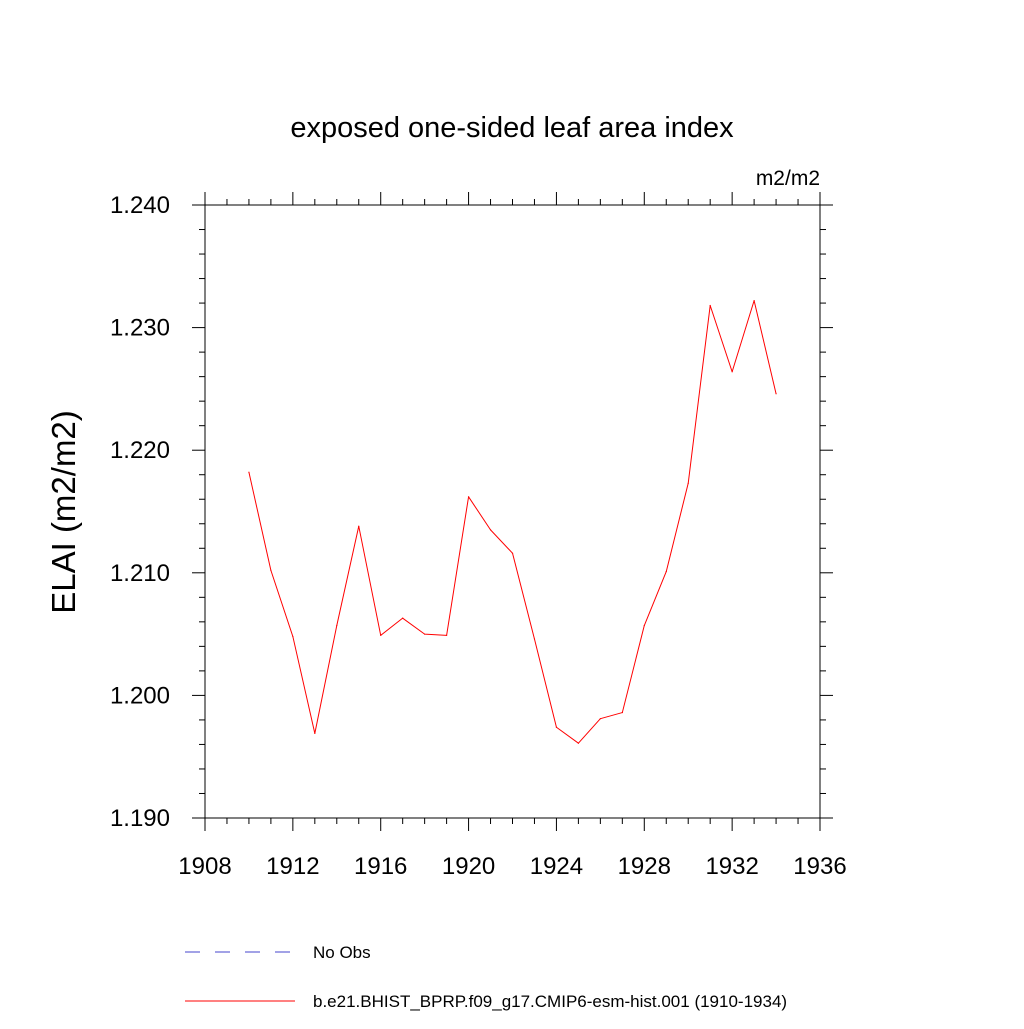  Describe the element at coordinates (342, 952) in the screenshot. I see `legend-label-no-obs: No Obs` at that location.